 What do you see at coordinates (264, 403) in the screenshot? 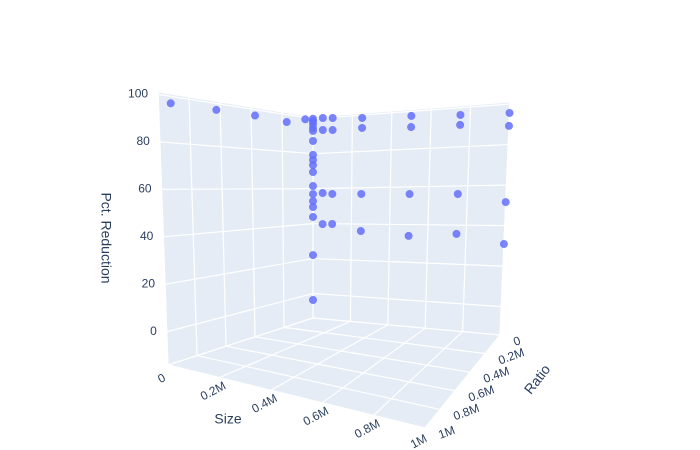
I see `x-tick-label: 0.4M` at bounding box center [264, 403].